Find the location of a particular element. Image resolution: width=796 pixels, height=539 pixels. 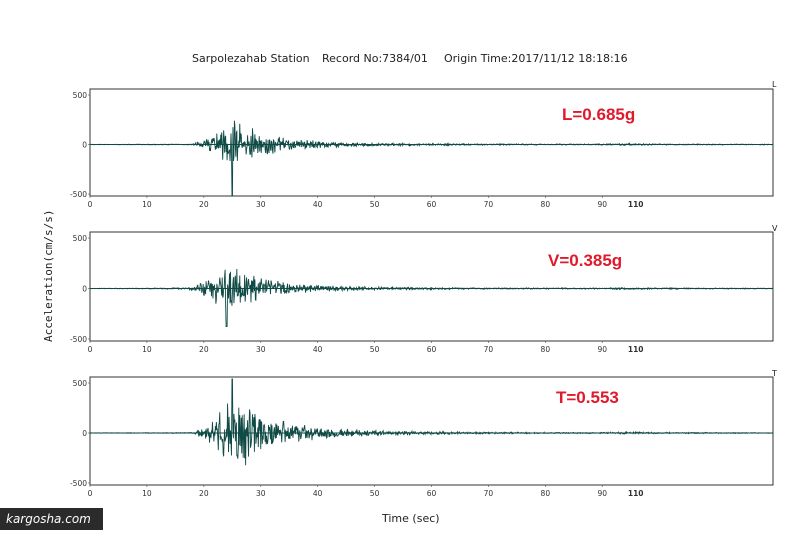

y-axis-label: Acceleration(cm/s/s) is located at coordinates (48, 276).